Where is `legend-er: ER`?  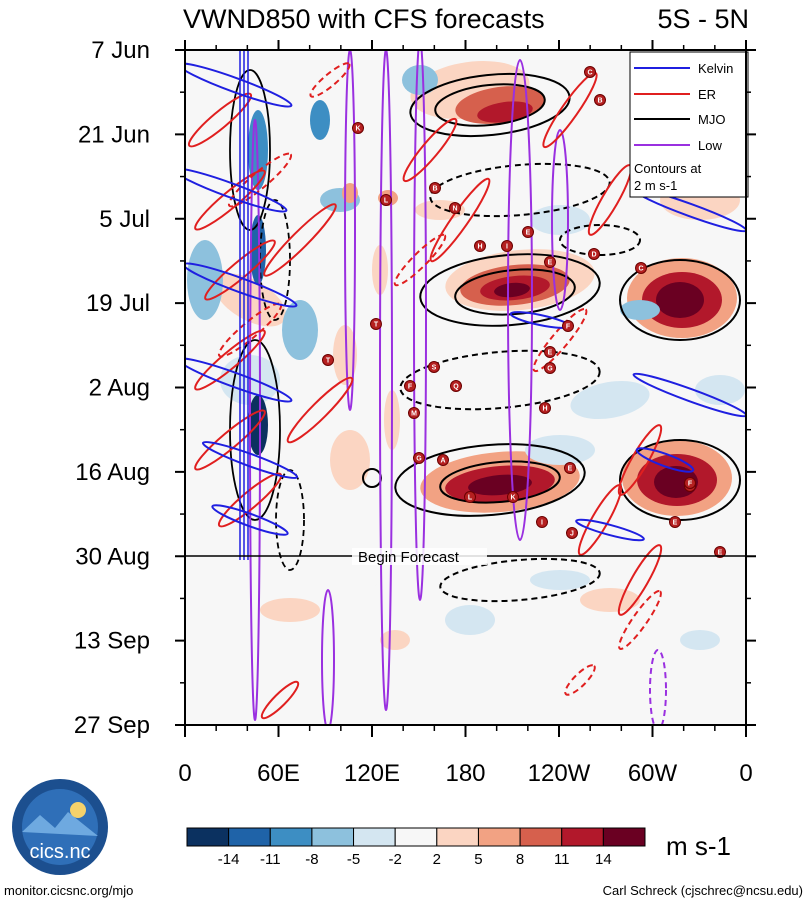
legend-er: ER is located at coordinates (707, 94).